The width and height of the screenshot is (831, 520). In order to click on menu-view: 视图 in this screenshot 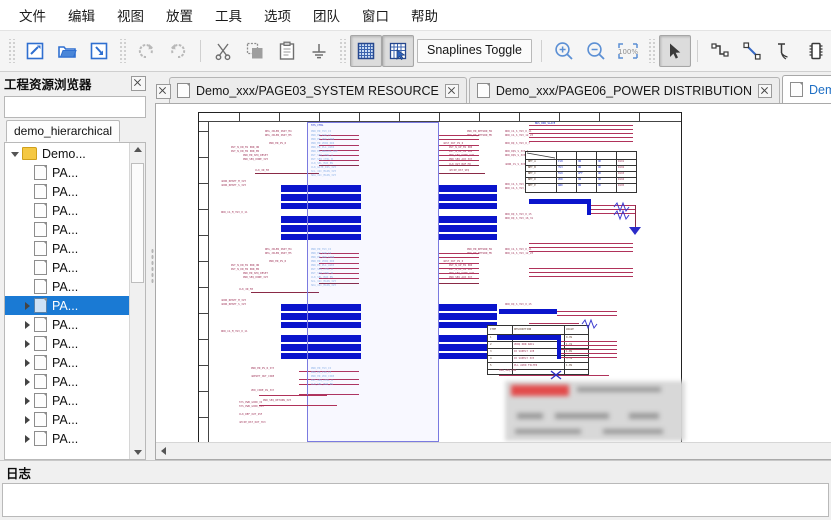, I will do `click(130, 16)`.